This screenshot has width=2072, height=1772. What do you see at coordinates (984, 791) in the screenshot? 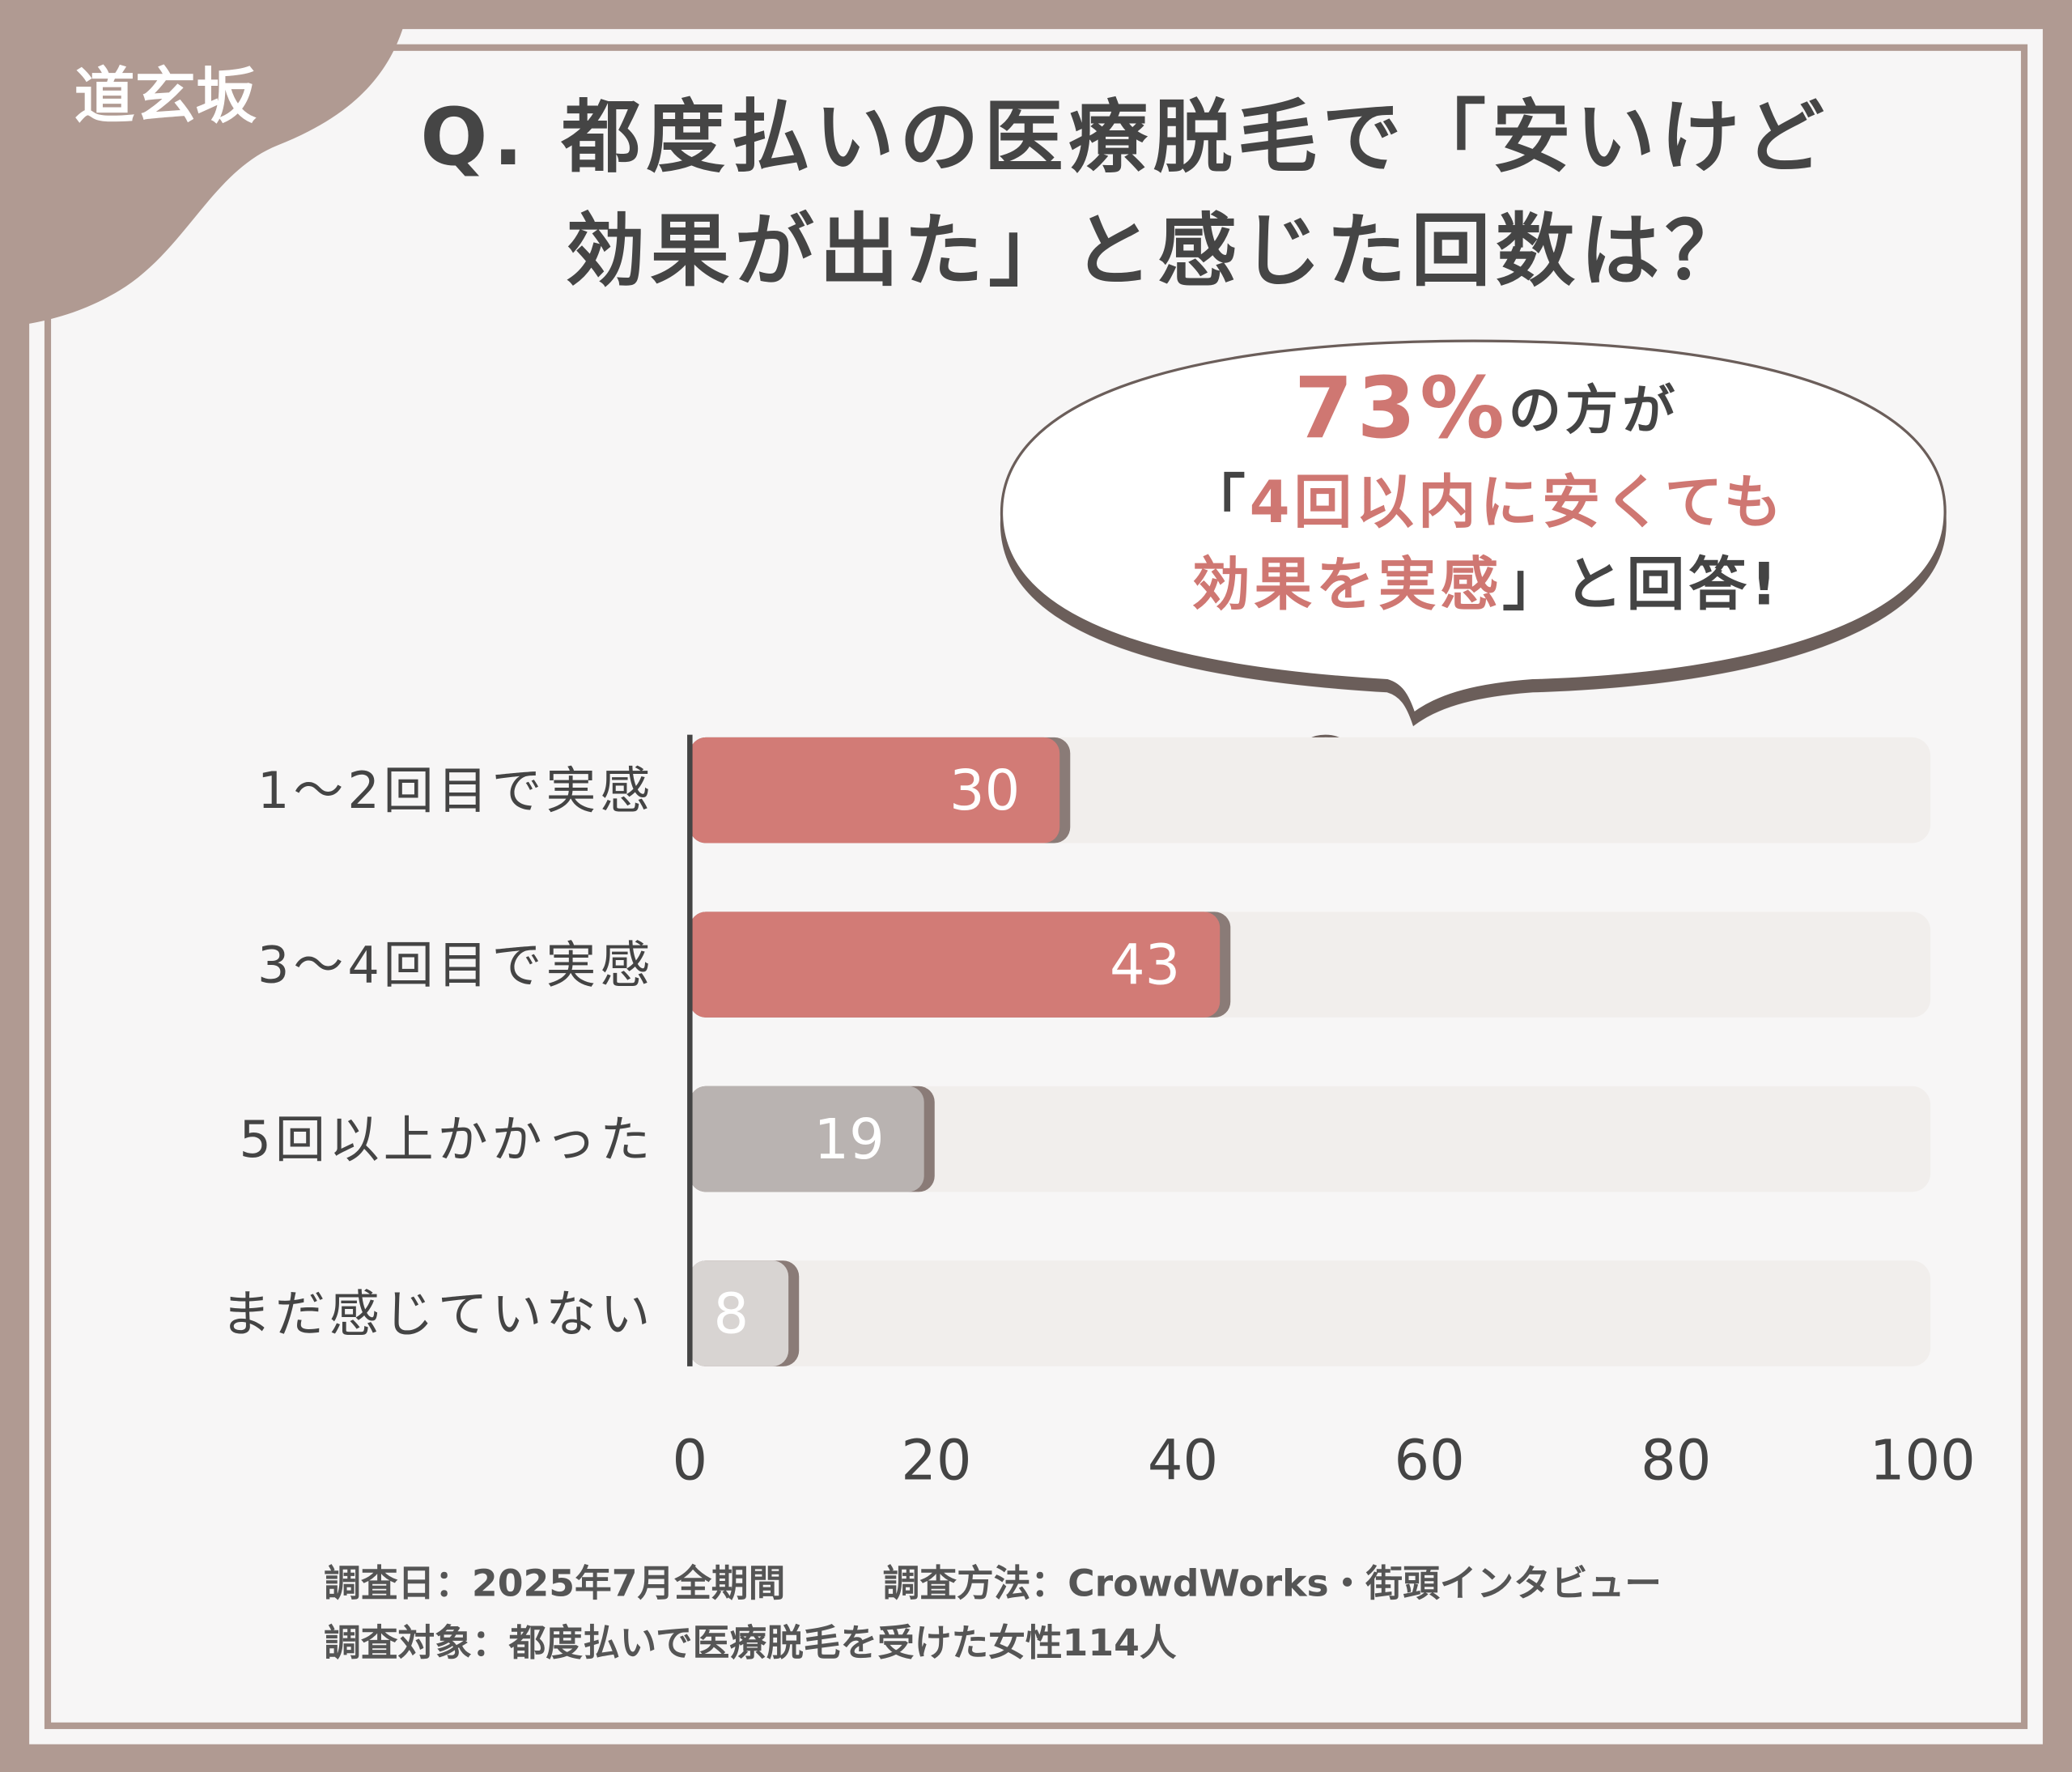
I see `value-label: 30` at bounding box center [984, 791].